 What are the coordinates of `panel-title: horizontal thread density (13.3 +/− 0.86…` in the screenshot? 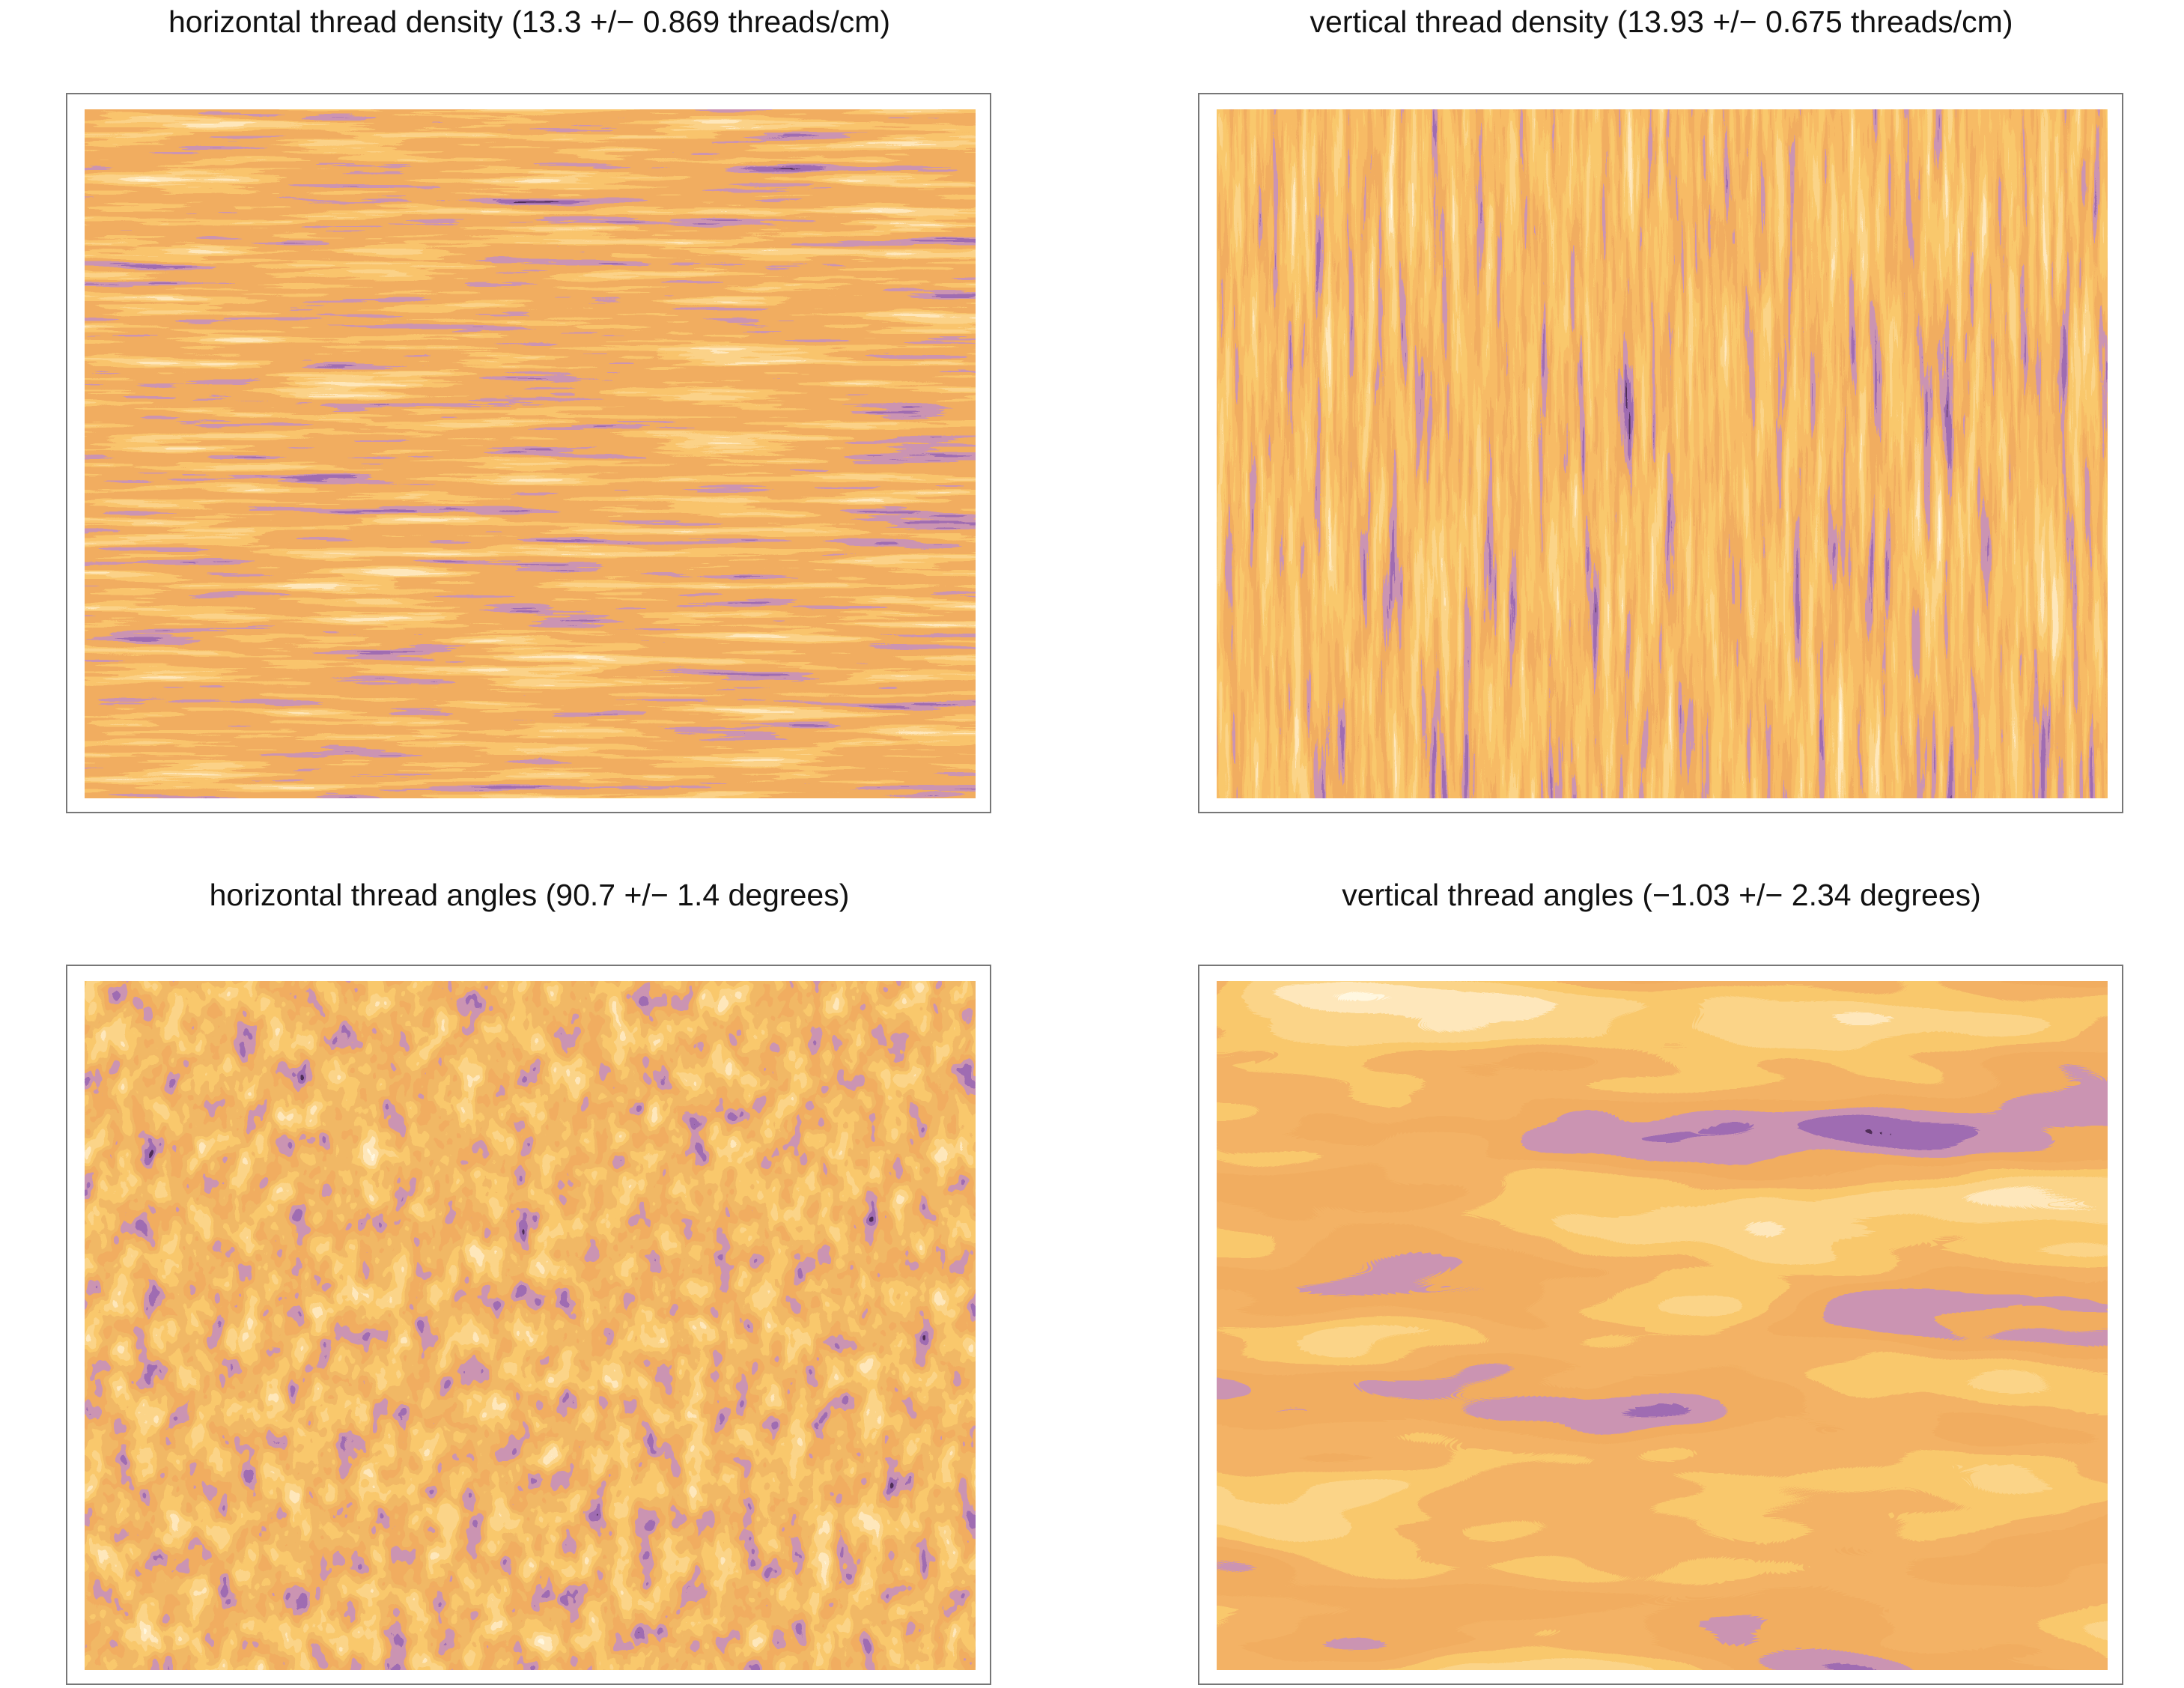 It's located at (529, 21).